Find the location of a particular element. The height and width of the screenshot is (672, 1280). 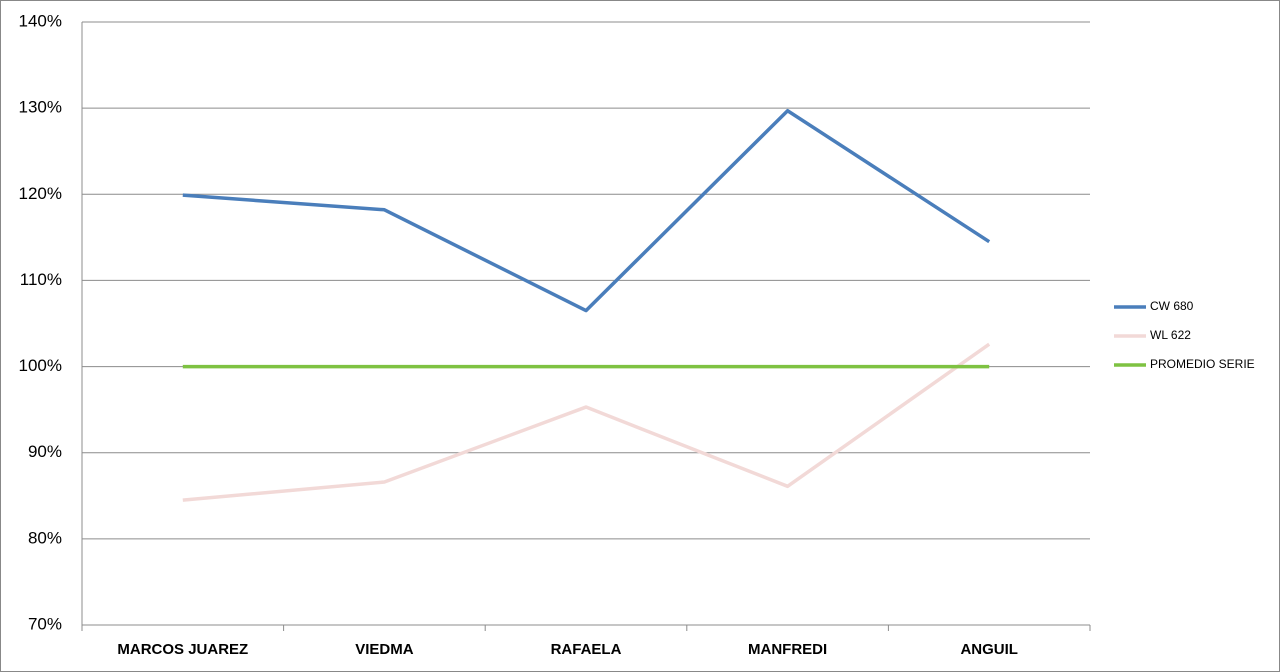

x-tick-label: ANGUIL is located at coordinates (989, 649).